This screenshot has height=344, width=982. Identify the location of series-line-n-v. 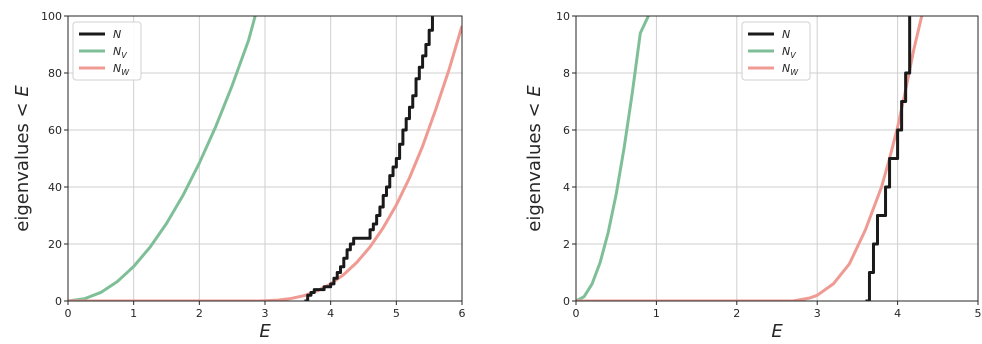
(613, 158).